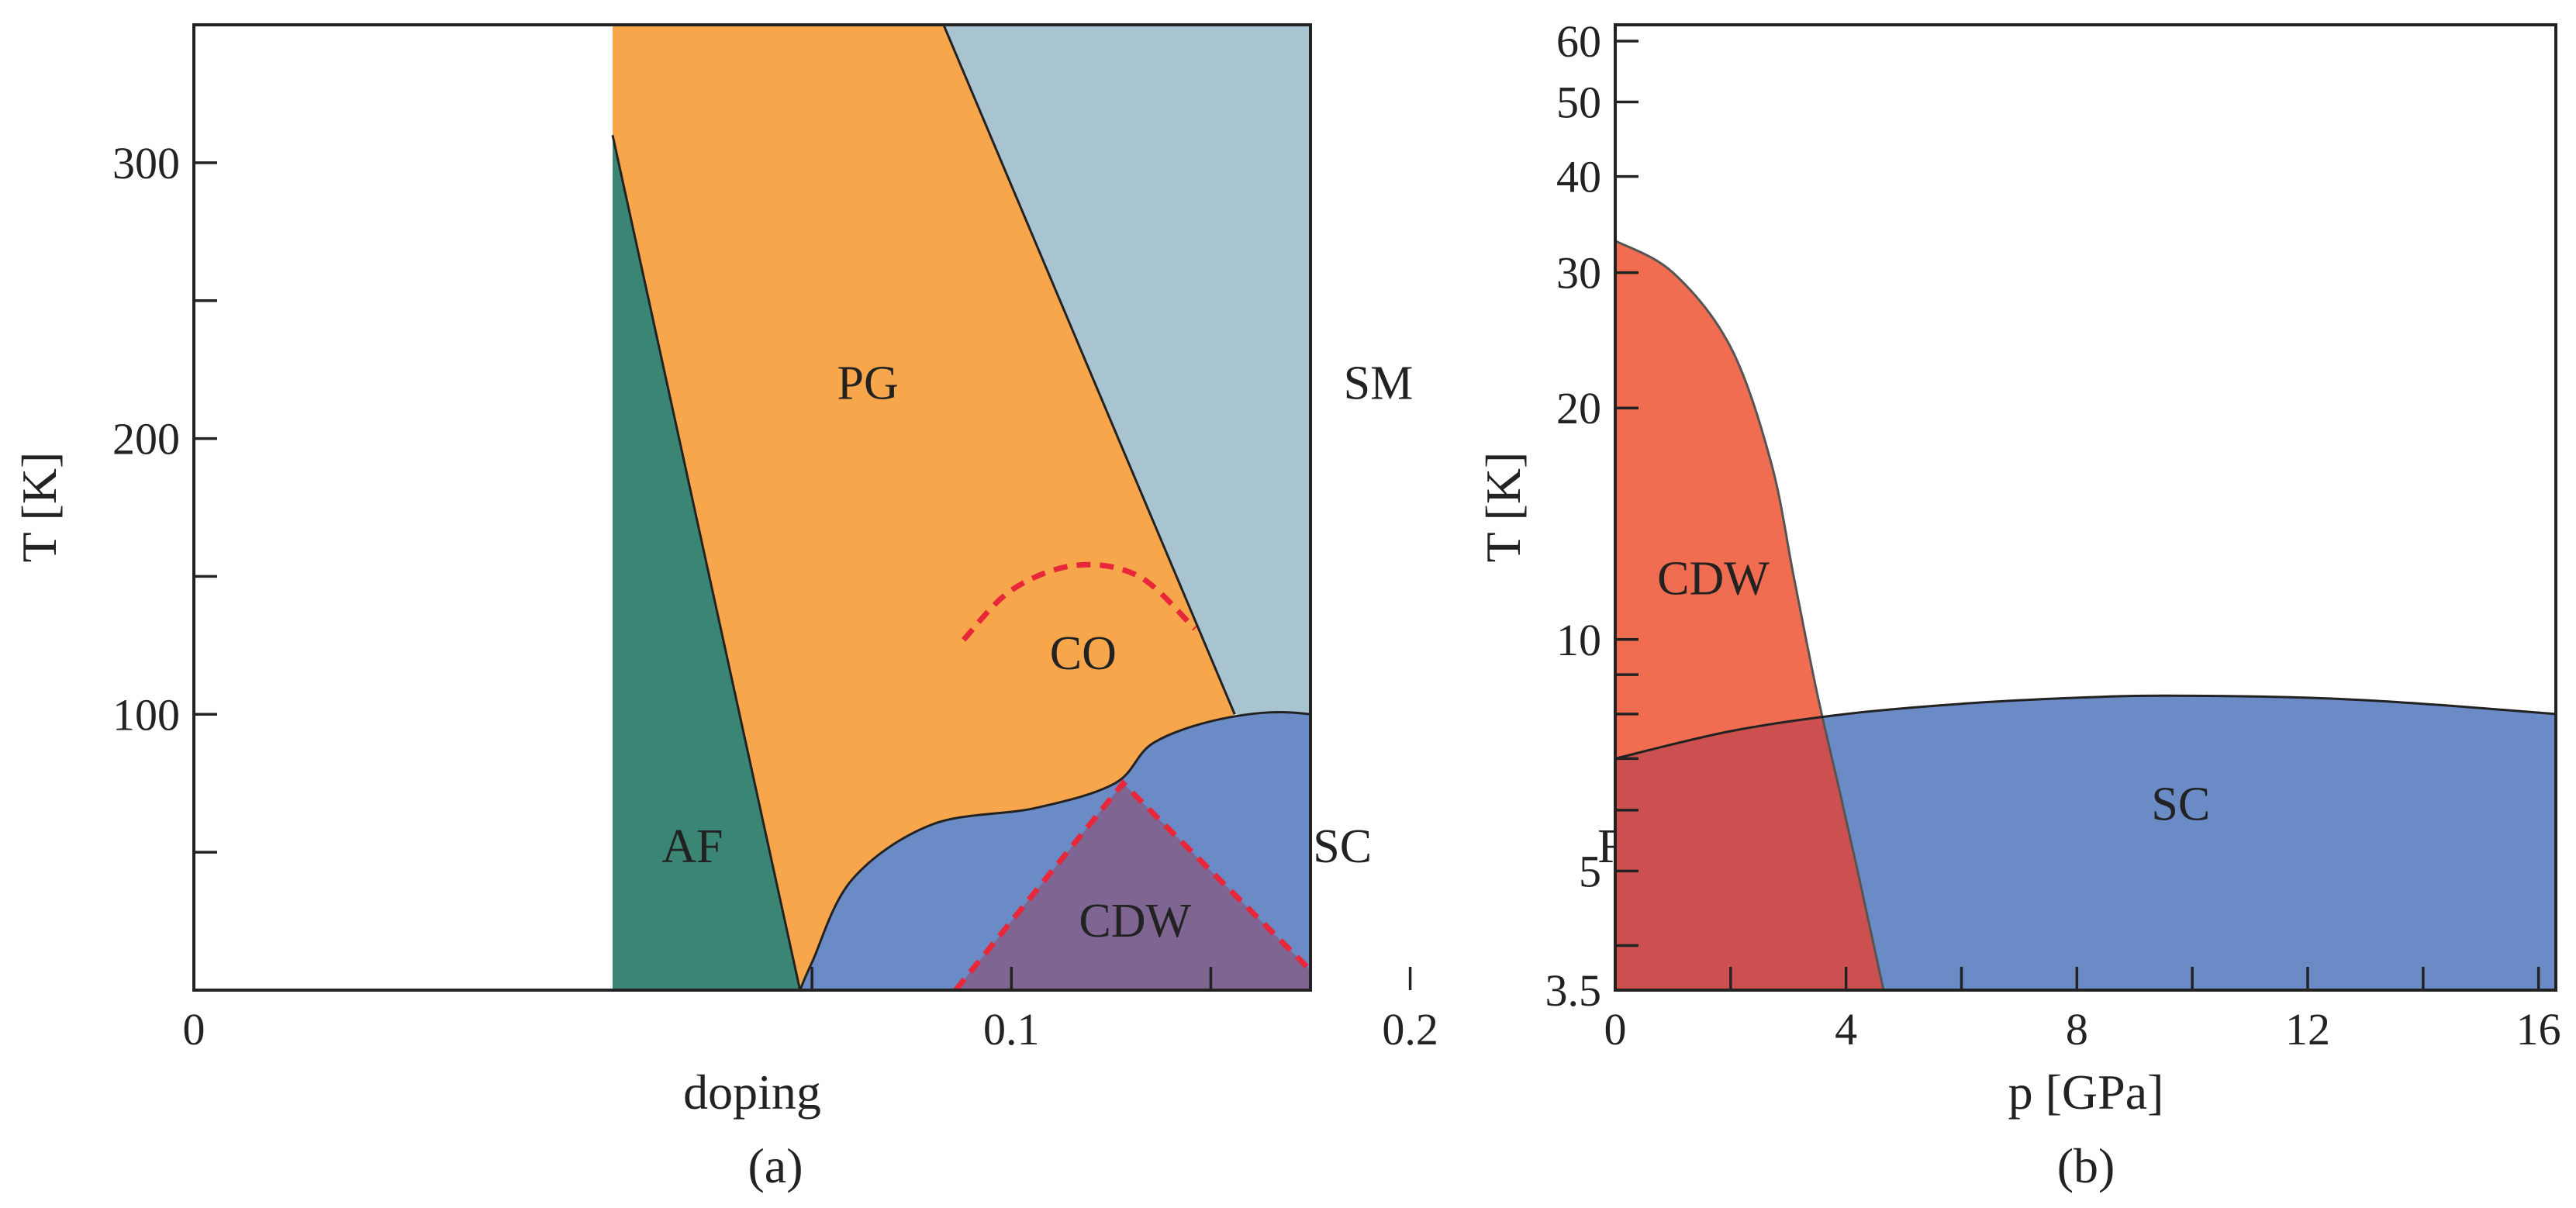  What do you see at coordinates (1012, 1029) in the screenshot?
I see `x-tick-label: 0.1` at bounding box center [1012, 1029].